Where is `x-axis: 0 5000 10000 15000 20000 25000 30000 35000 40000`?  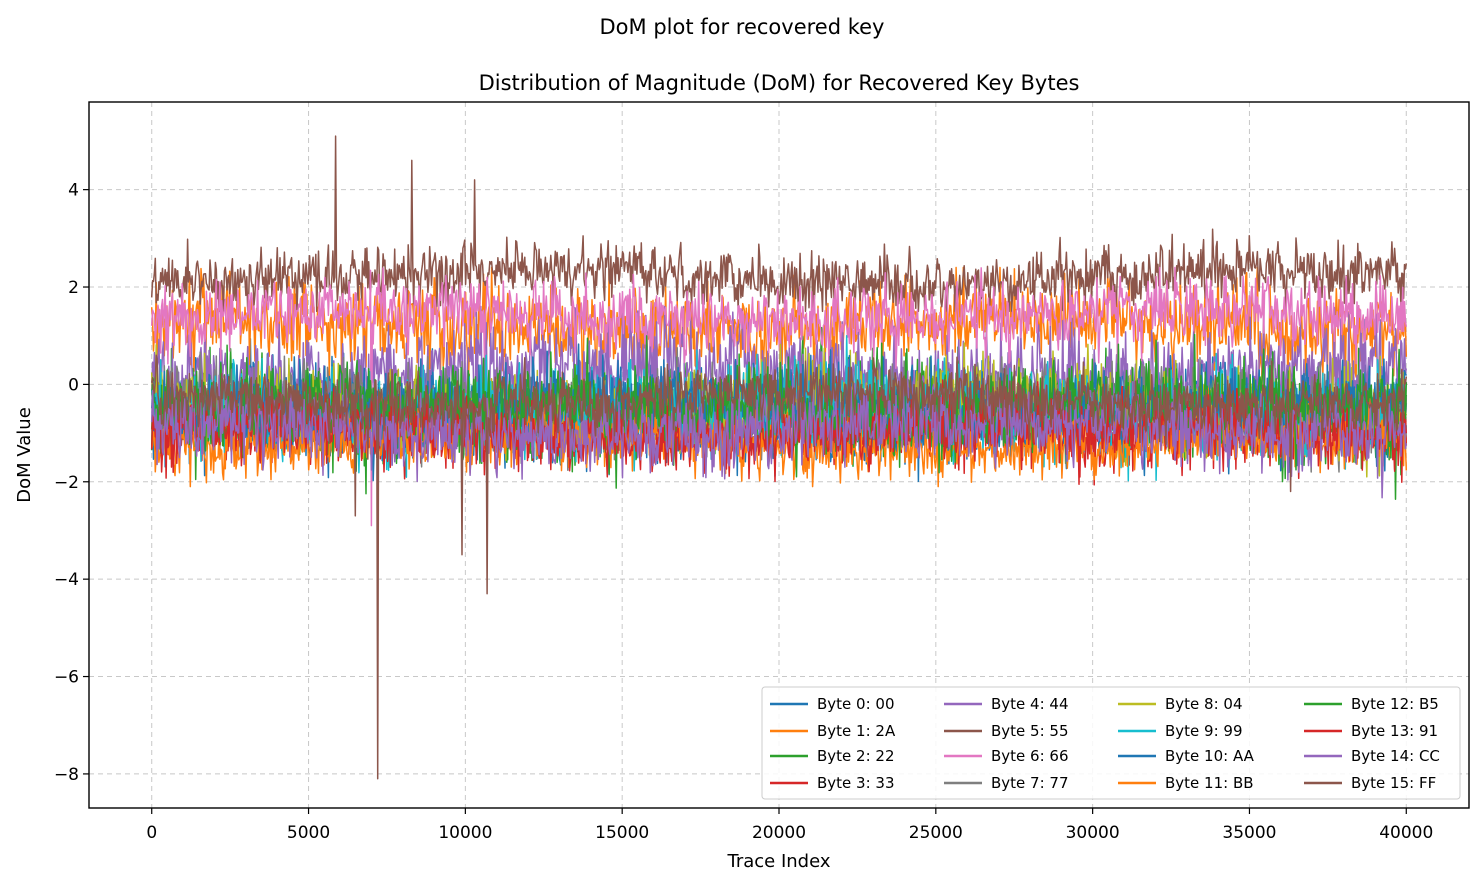 x-axis: 0 5000 10000 15000 20000 25000 30000 35000 40000 is located at coordinates (789, 825).